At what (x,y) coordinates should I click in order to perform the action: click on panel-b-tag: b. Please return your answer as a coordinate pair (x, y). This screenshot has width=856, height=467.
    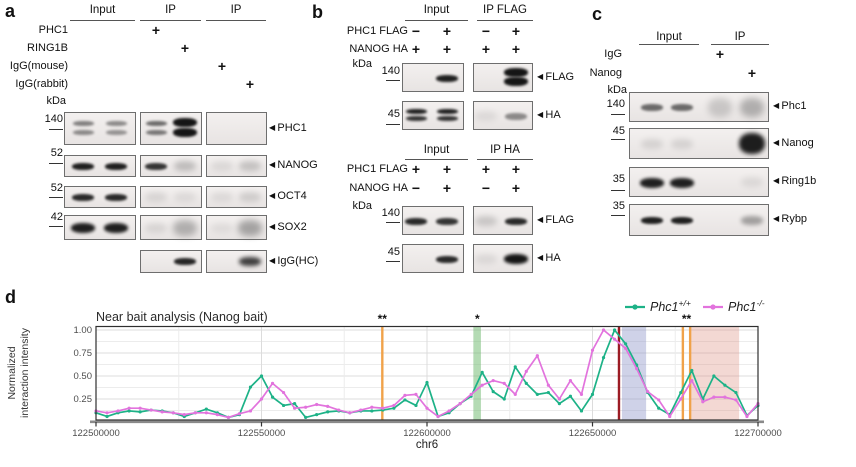
    Looking at the image, I should click on (317, 12).